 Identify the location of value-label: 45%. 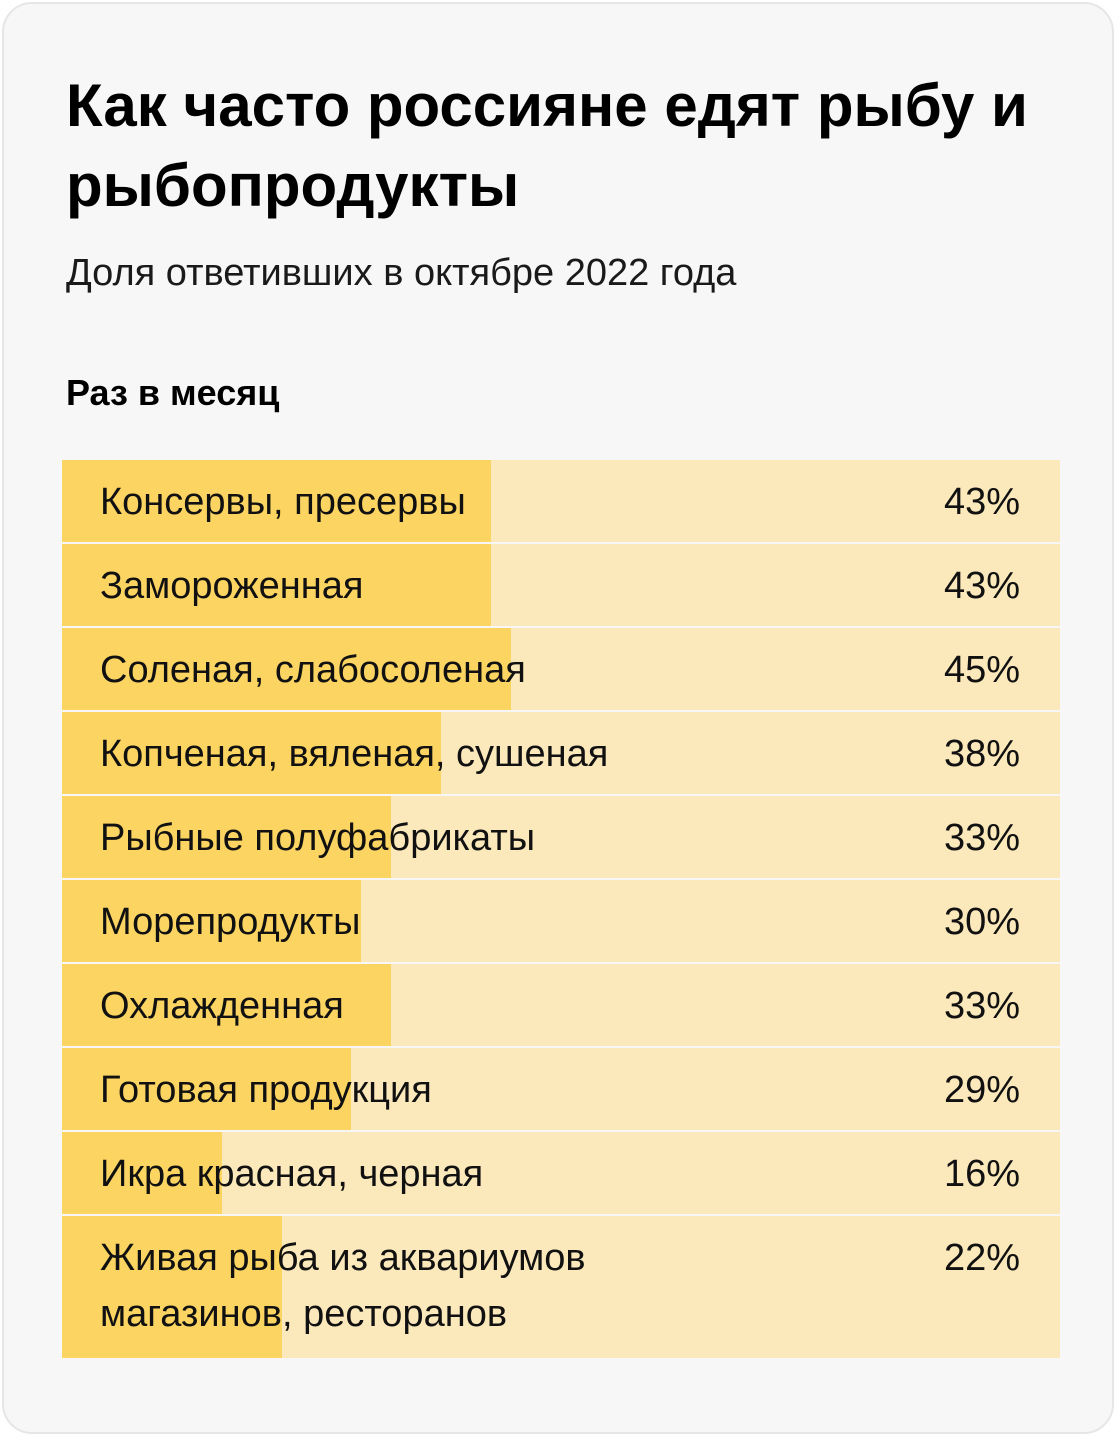
(981, 670).